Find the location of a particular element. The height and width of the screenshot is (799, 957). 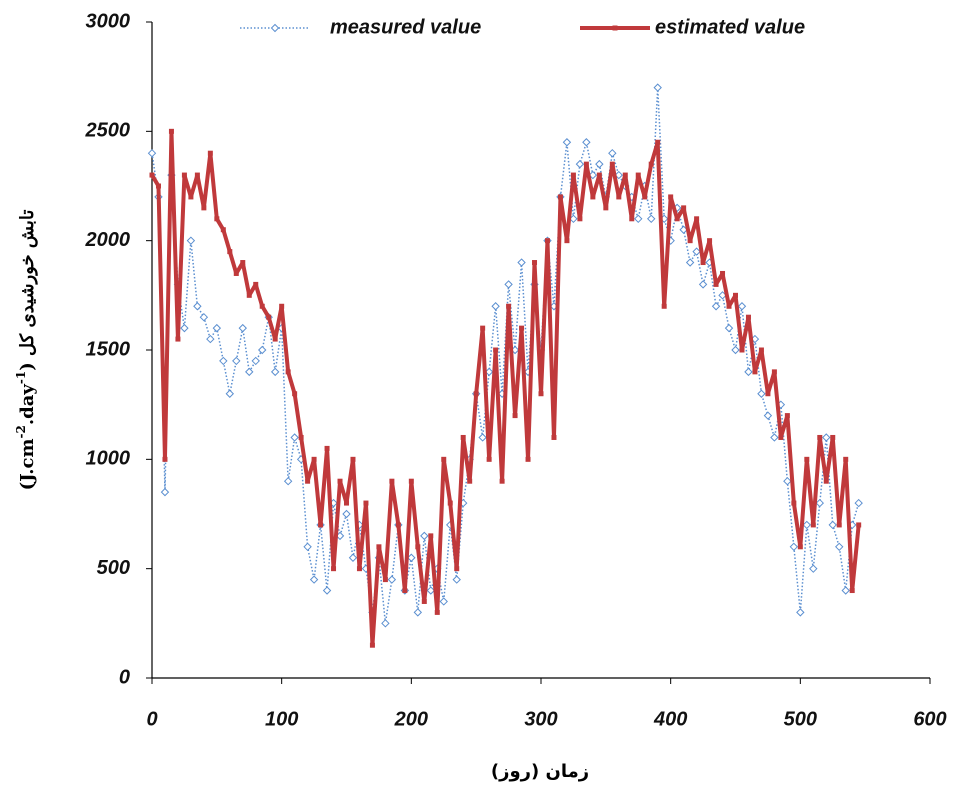

y-axis-label-part: (J.cm is located at coordinates (27, 464).